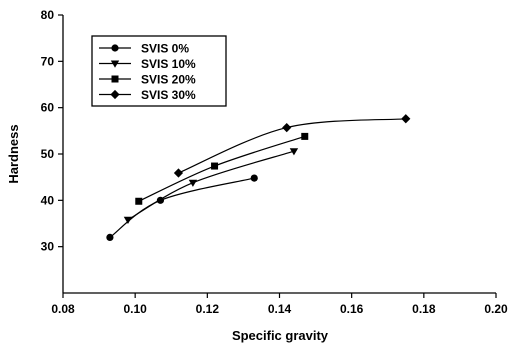 This screenshot has height=347, width=518. I want to click on y-tick-label: 40, so click(48, 200).